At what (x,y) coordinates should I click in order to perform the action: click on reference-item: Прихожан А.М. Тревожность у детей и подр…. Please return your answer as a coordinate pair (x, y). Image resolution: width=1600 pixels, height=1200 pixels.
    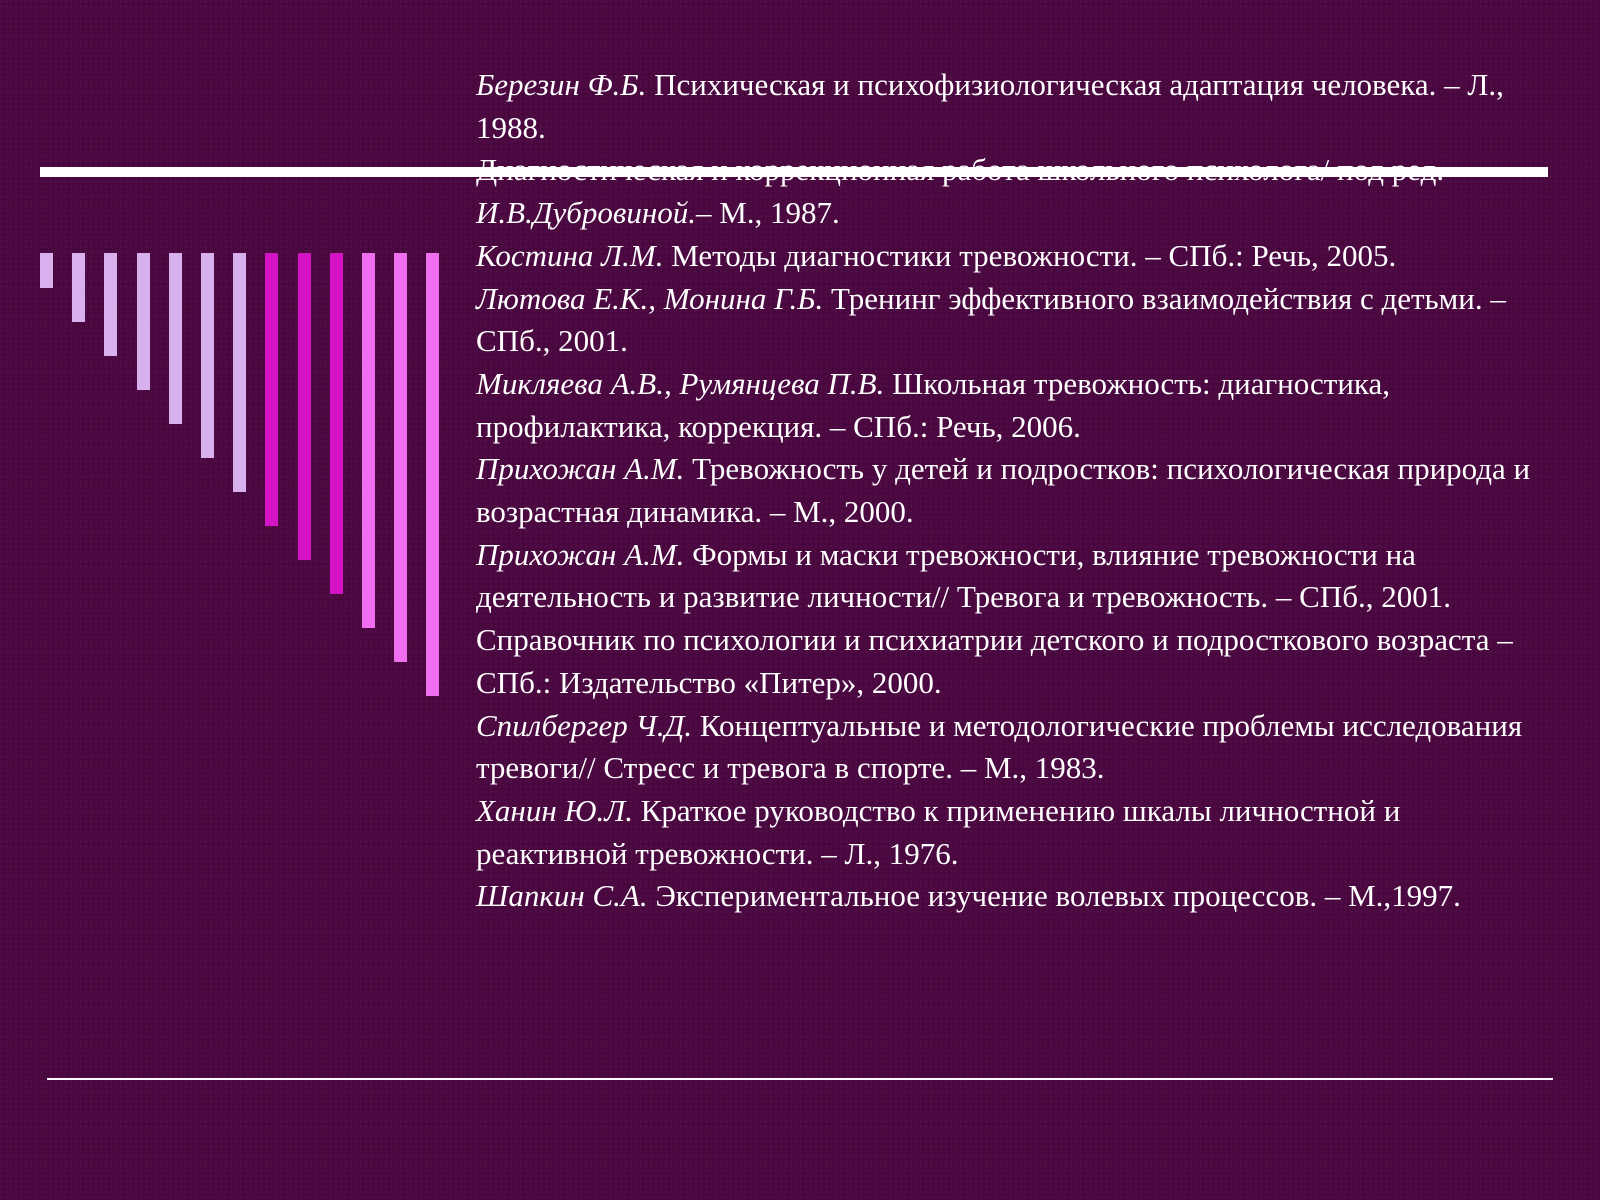
    Looking at the image, I should click on (1011, 490).